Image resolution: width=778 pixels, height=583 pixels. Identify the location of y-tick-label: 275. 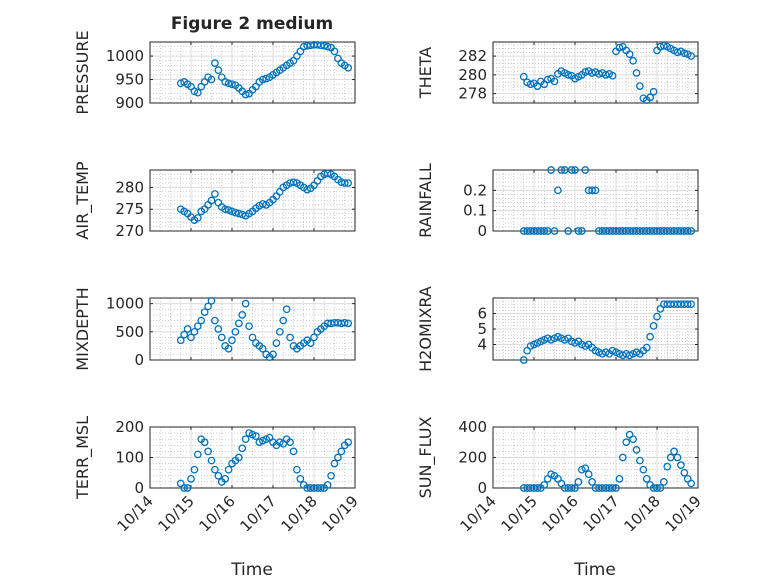
(129, 209).